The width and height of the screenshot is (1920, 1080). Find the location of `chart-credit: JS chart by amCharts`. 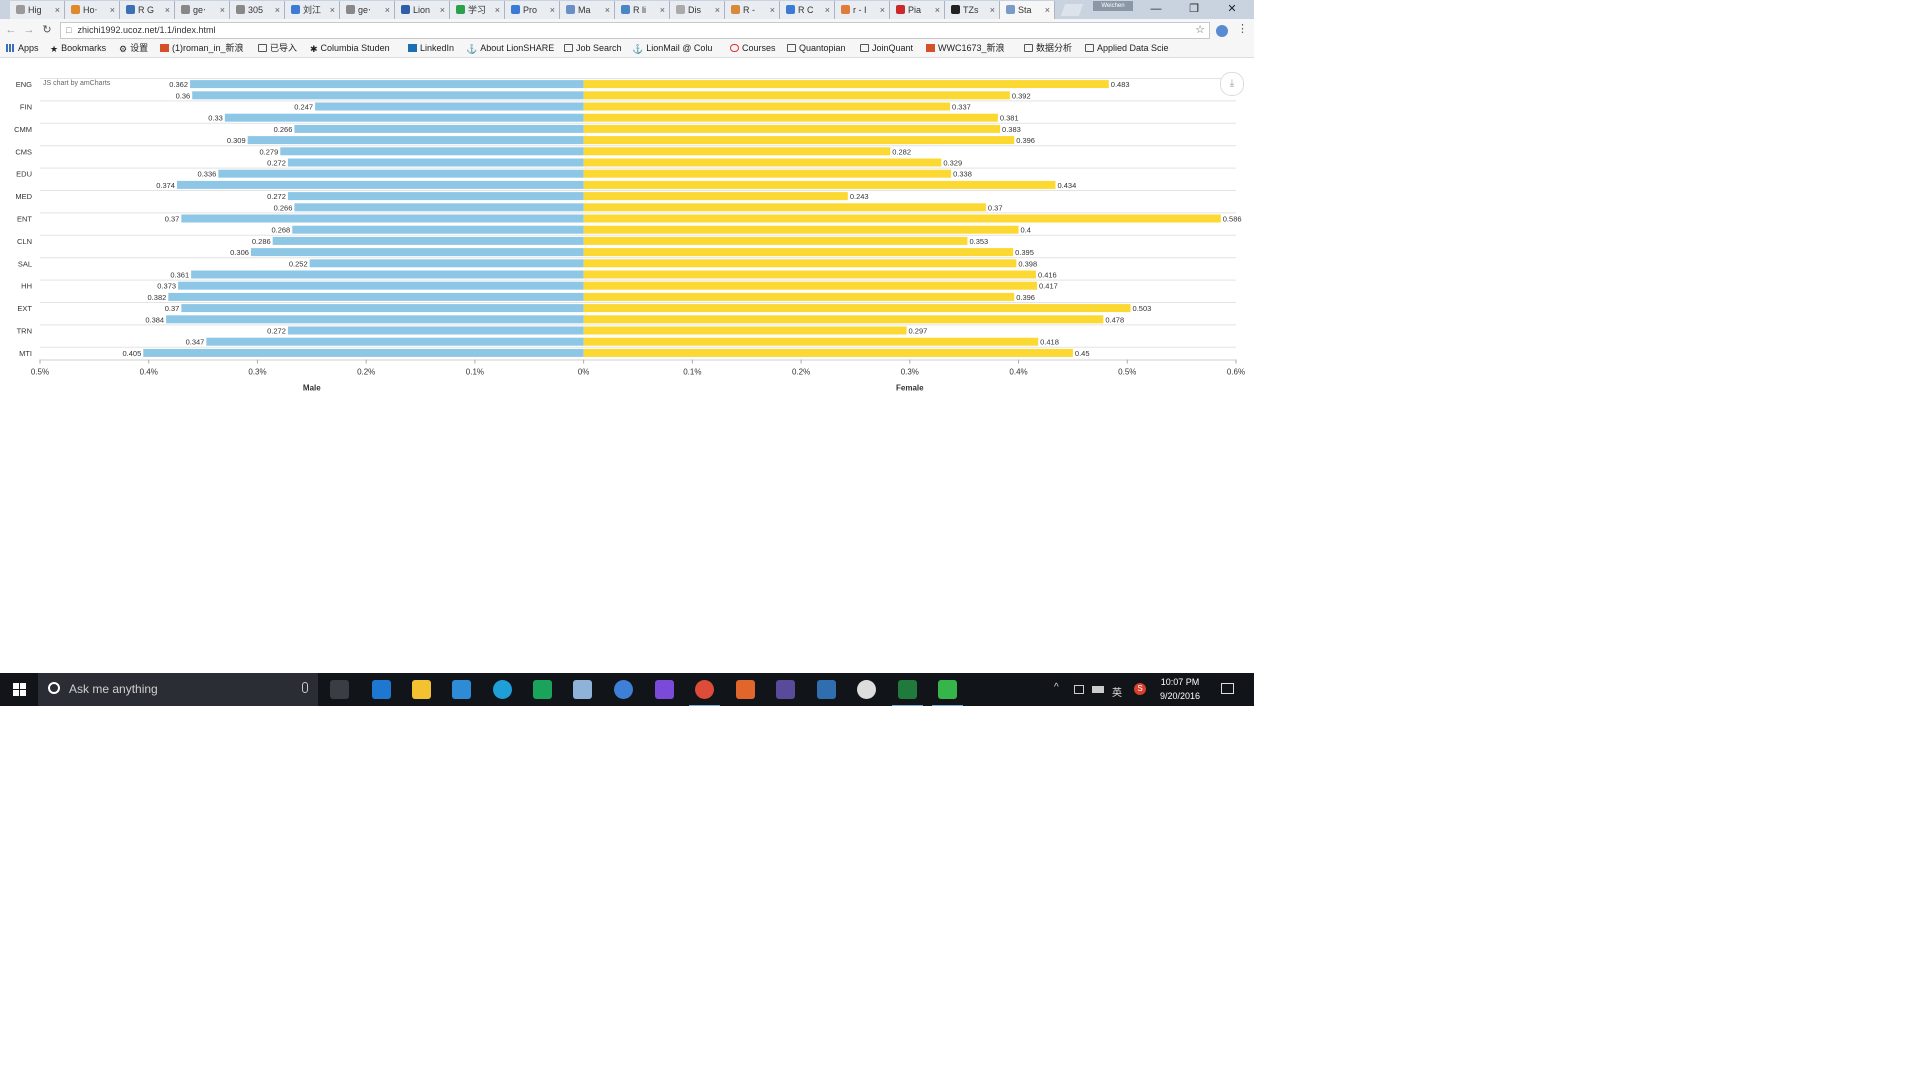

chart-credit: JS chart by amCharts is located at coordinates (77, 83).